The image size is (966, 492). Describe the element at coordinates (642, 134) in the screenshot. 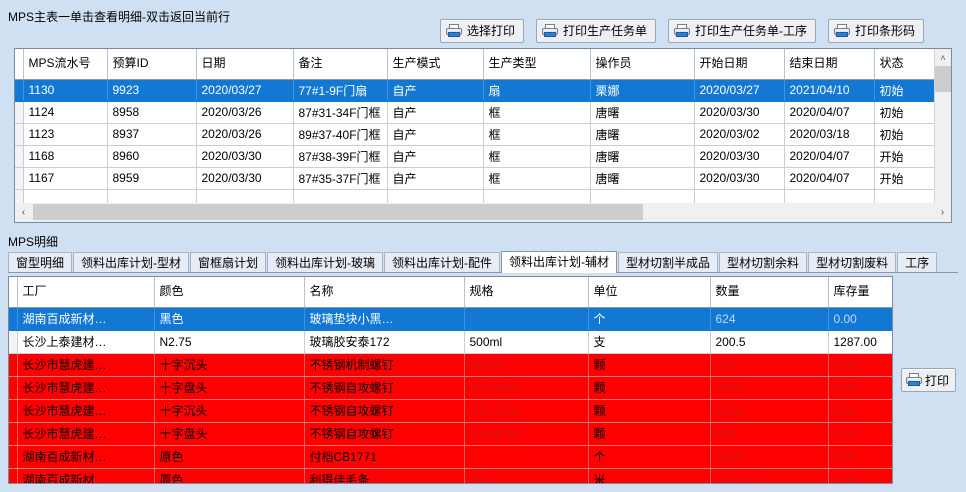

I see `table-cell: 唐曙` at that location.